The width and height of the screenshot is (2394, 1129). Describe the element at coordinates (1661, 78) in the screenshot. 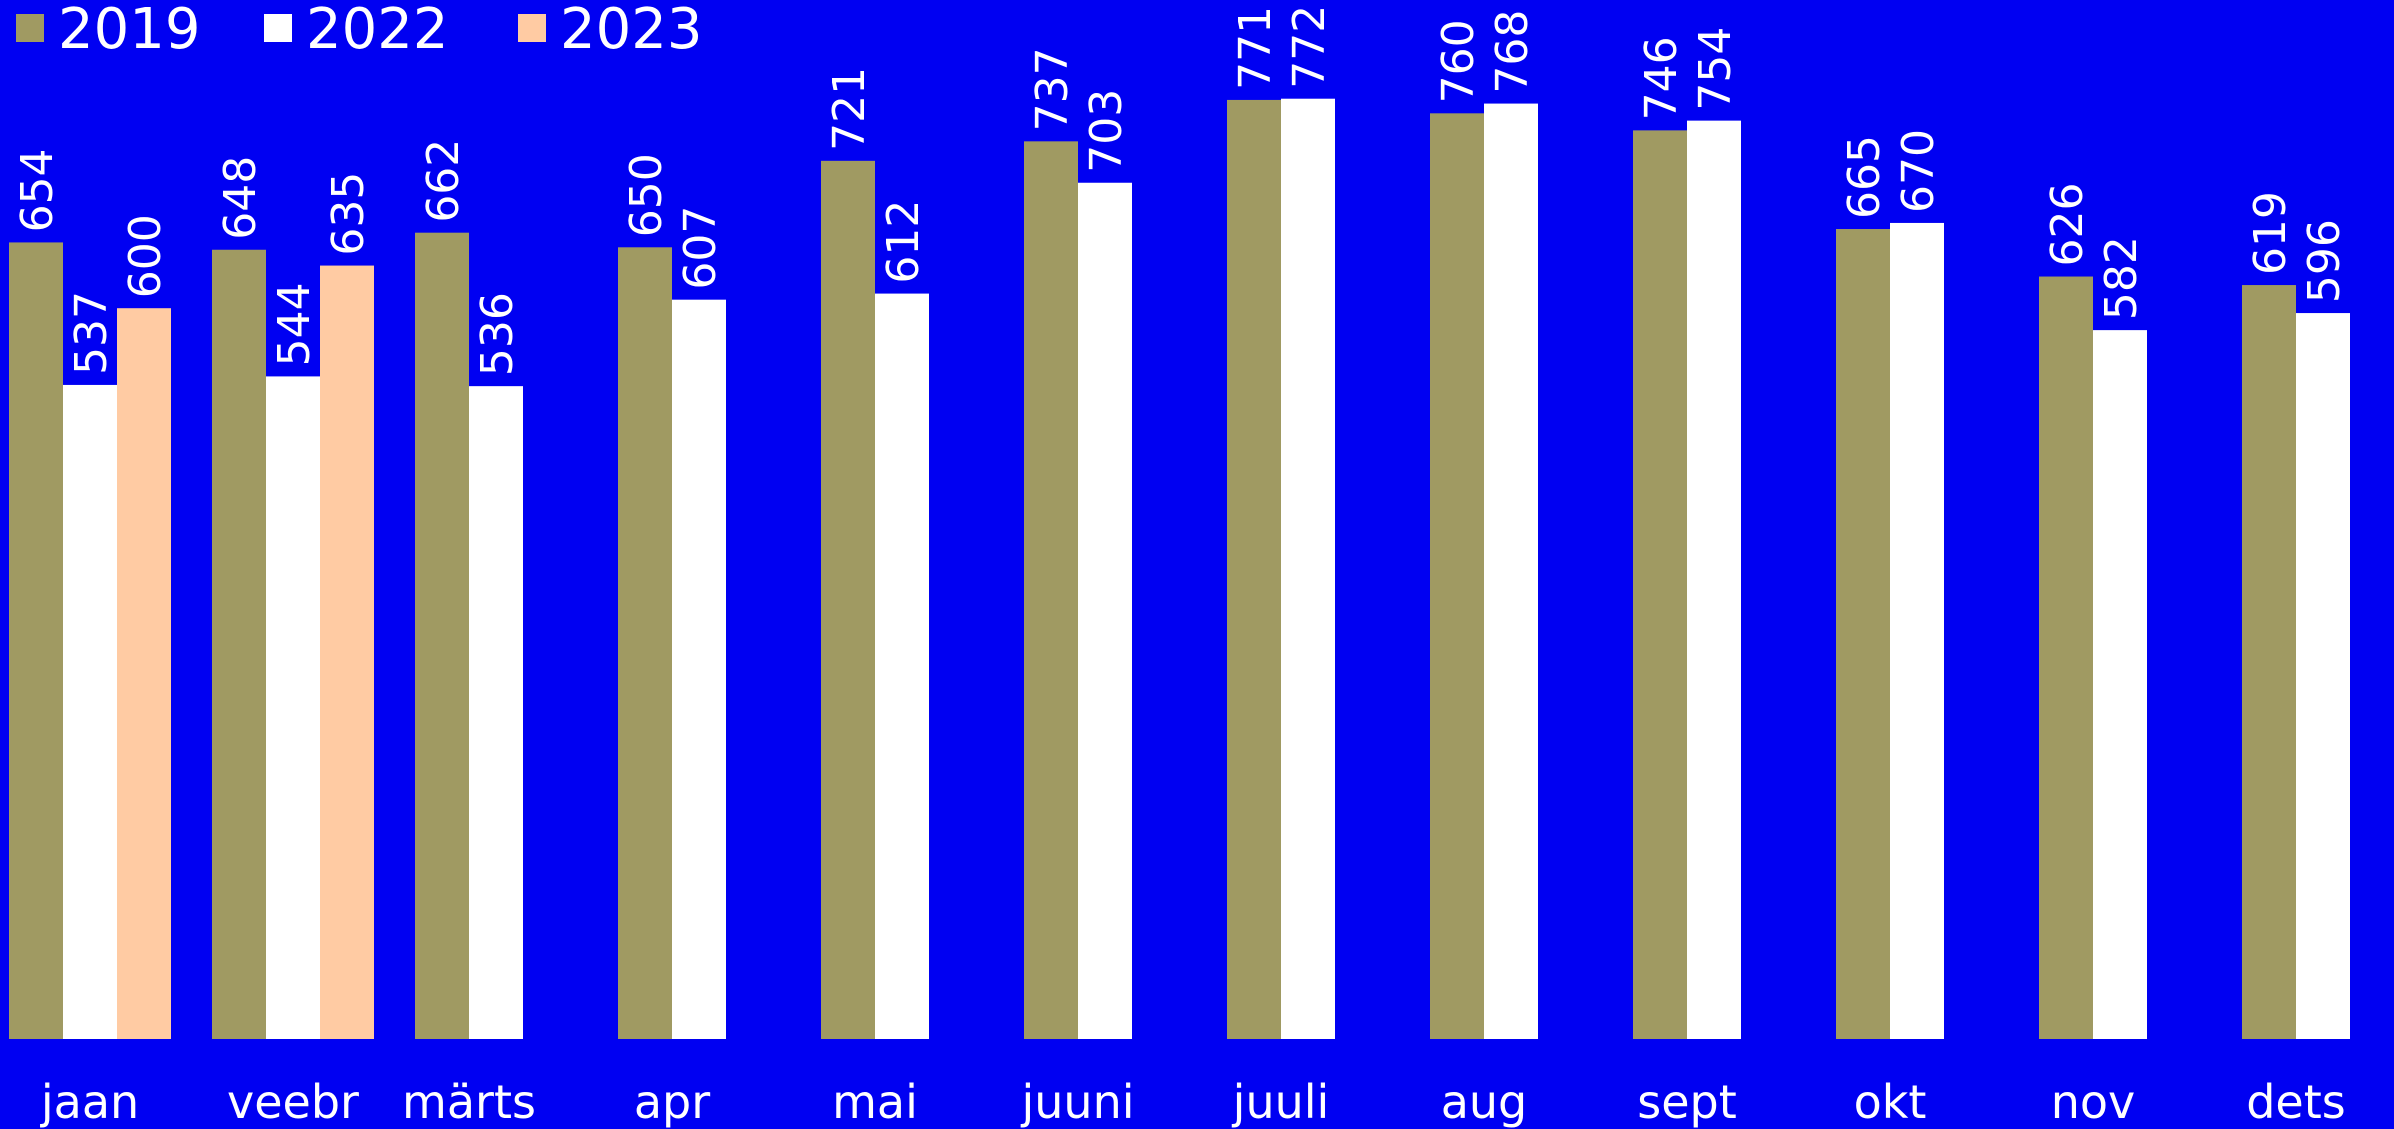

I see `data-label-2019-sept: 746` at that location.